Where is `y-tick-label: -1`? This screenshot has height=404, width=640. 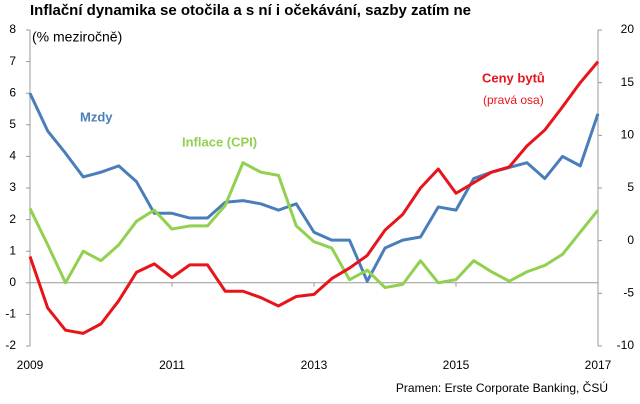
y-tick-label: -1 is located at coordinates (10, 314).